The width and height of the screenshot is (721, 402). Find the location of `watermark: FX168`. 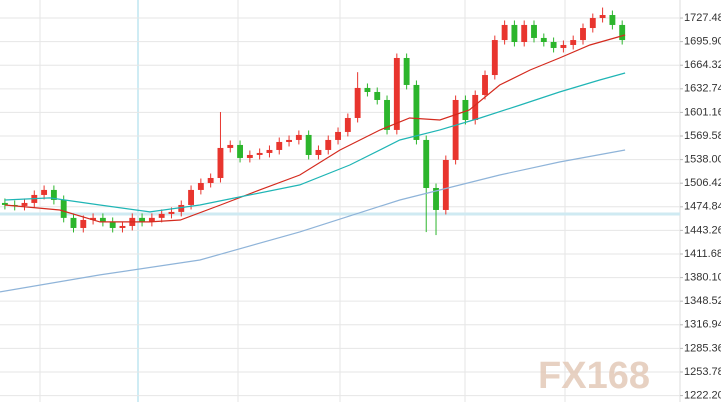

watermark: FX168 is located at coordinates (594, 376).